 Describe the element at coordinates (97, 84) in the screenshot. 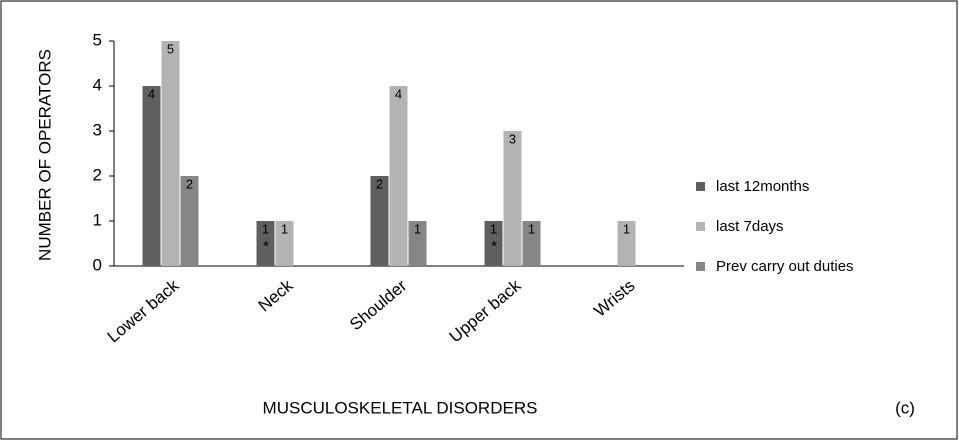

I see `y-tick-label: 4` at that location.